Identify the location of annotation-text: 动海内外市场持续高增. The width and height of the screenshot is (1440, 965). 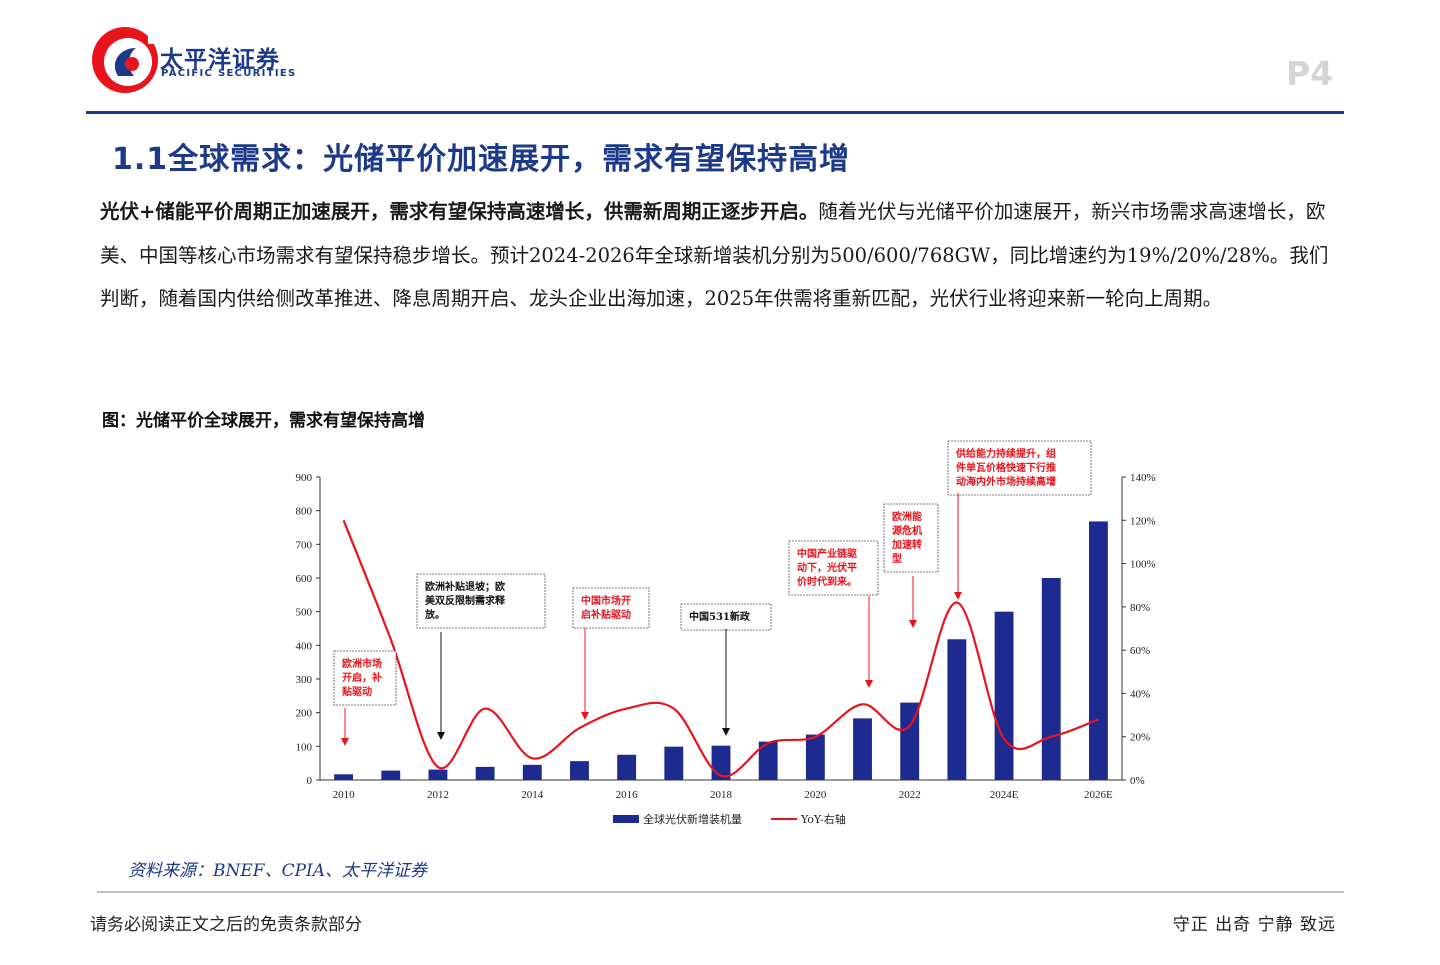
(1006, 481).